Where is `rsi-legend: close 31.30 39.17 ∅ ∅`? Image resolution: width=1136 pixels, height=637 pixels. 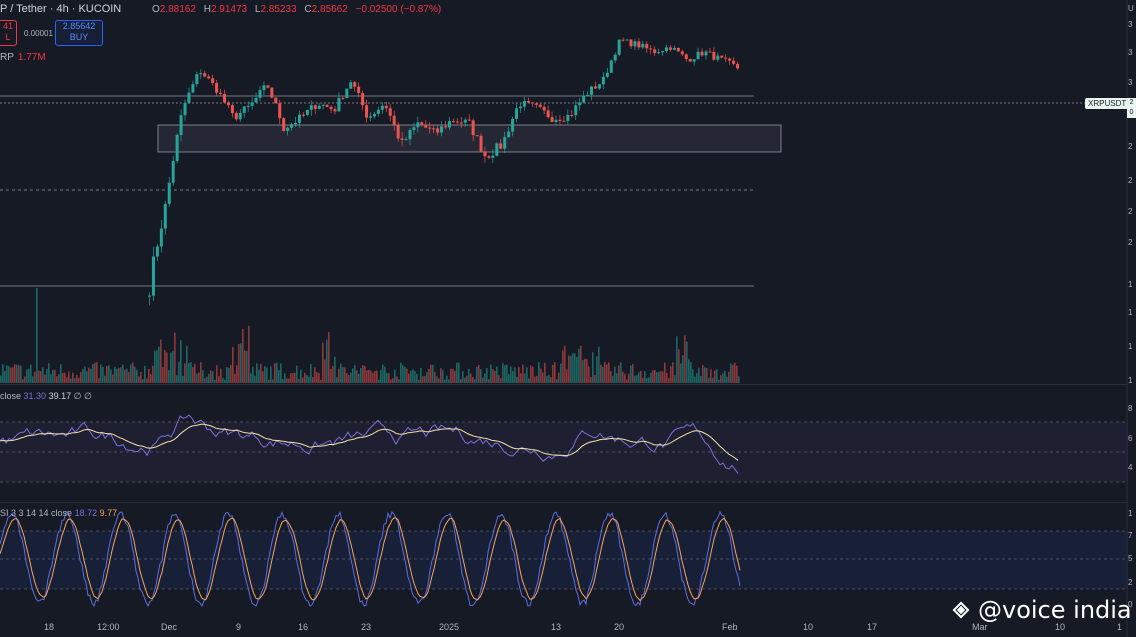 rsi-legend: close 31.30 39.17 ∅ ∅ is located at coordinates (46, 396).